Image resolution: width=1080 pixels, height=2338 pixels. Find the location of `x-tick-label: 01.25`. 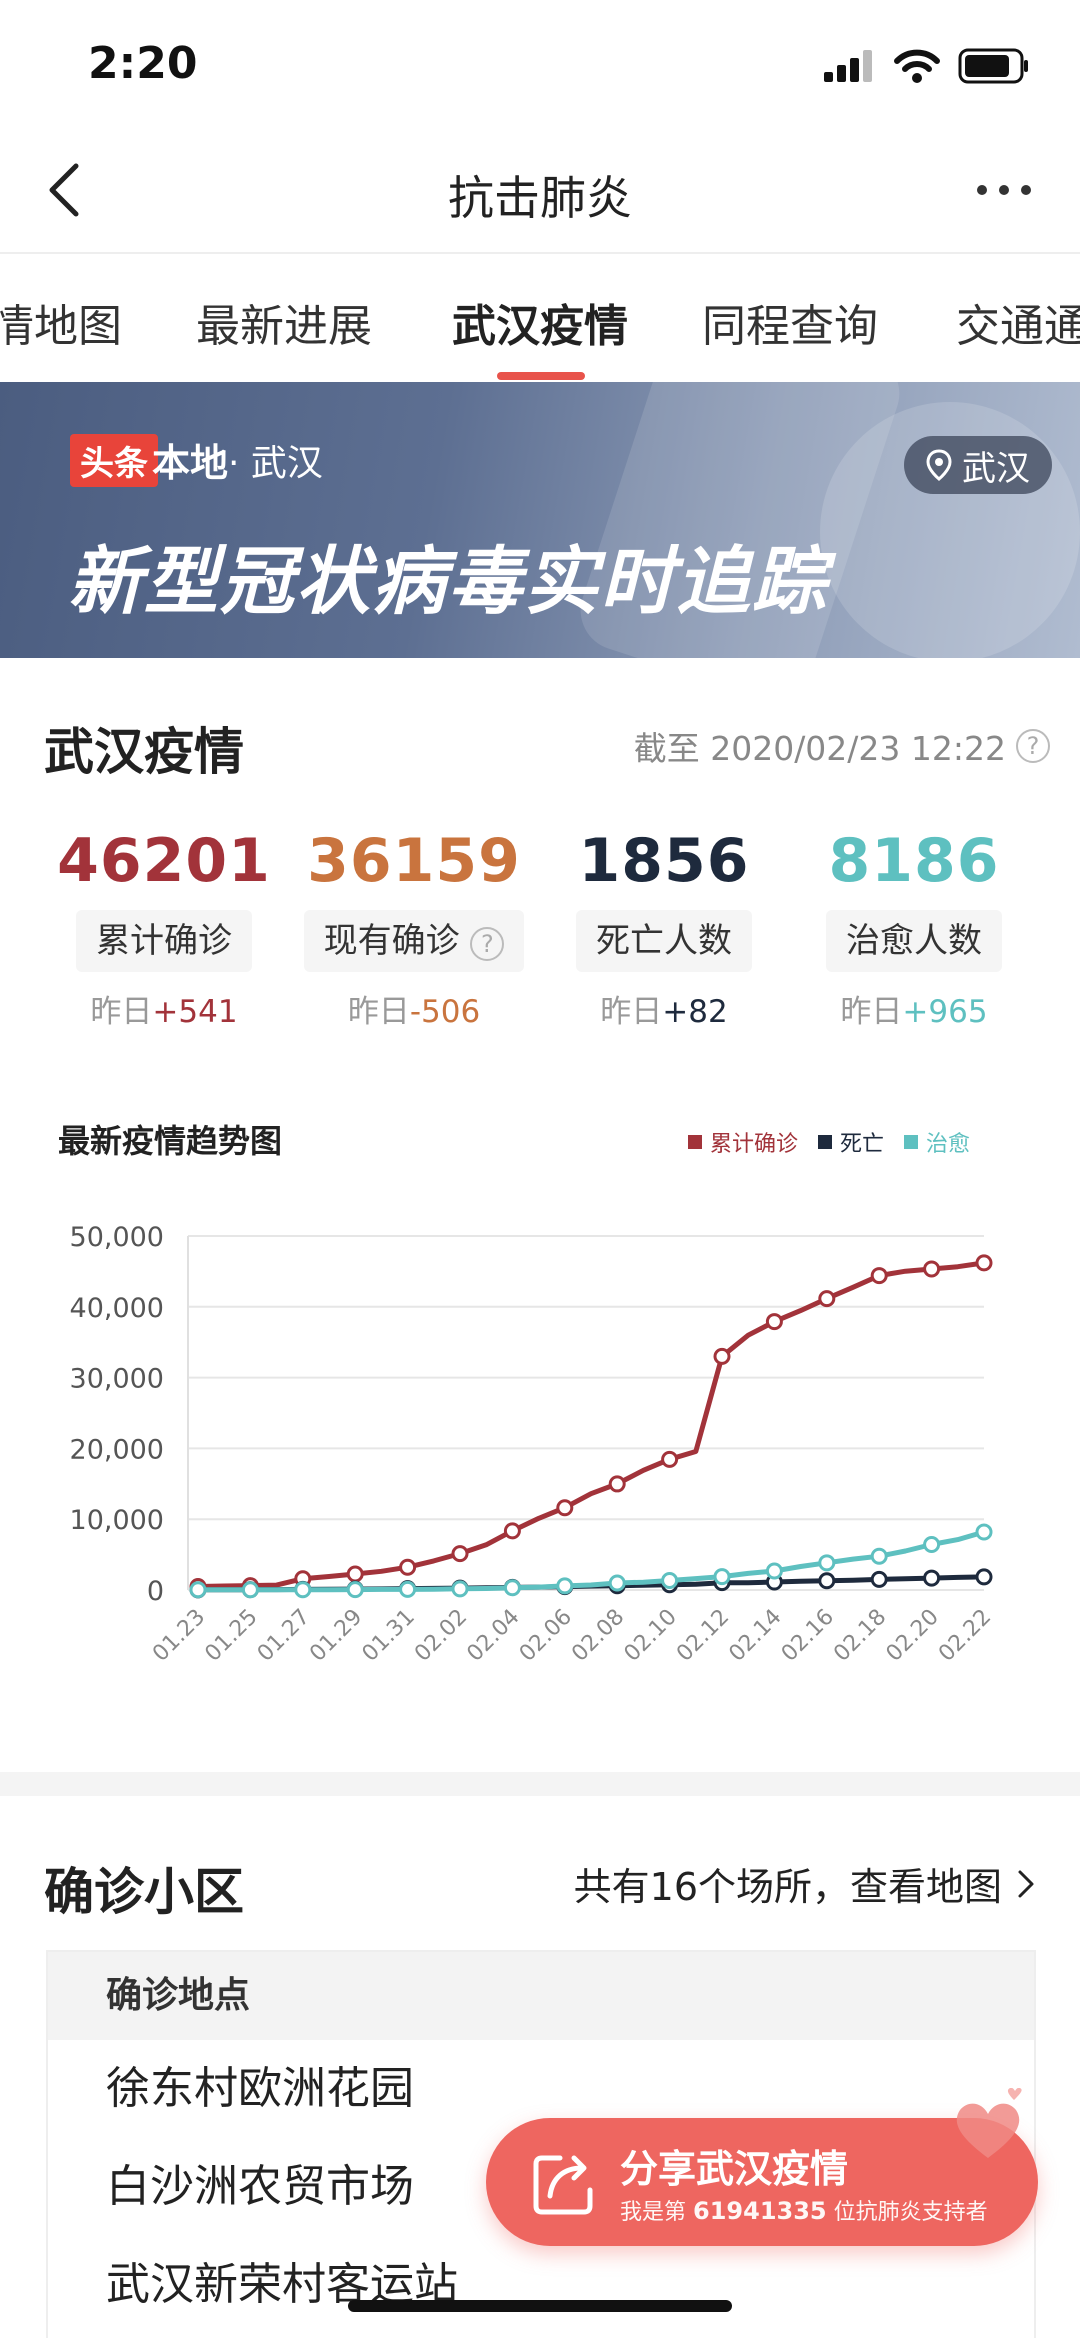

x-tick-label: 01.25 is located at coordinates (231, 1636).